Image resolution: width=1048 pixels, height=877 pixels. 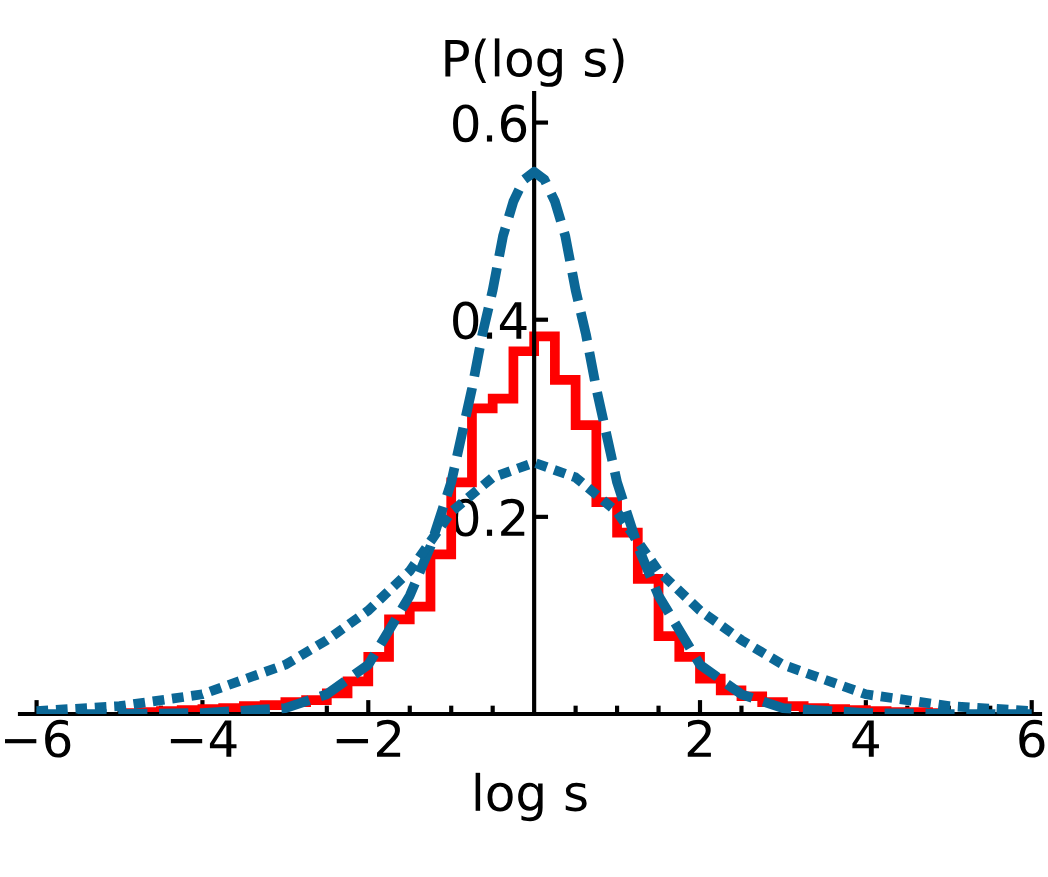 I want to click on x-tick-label: −4, so click(x=203, y=738).